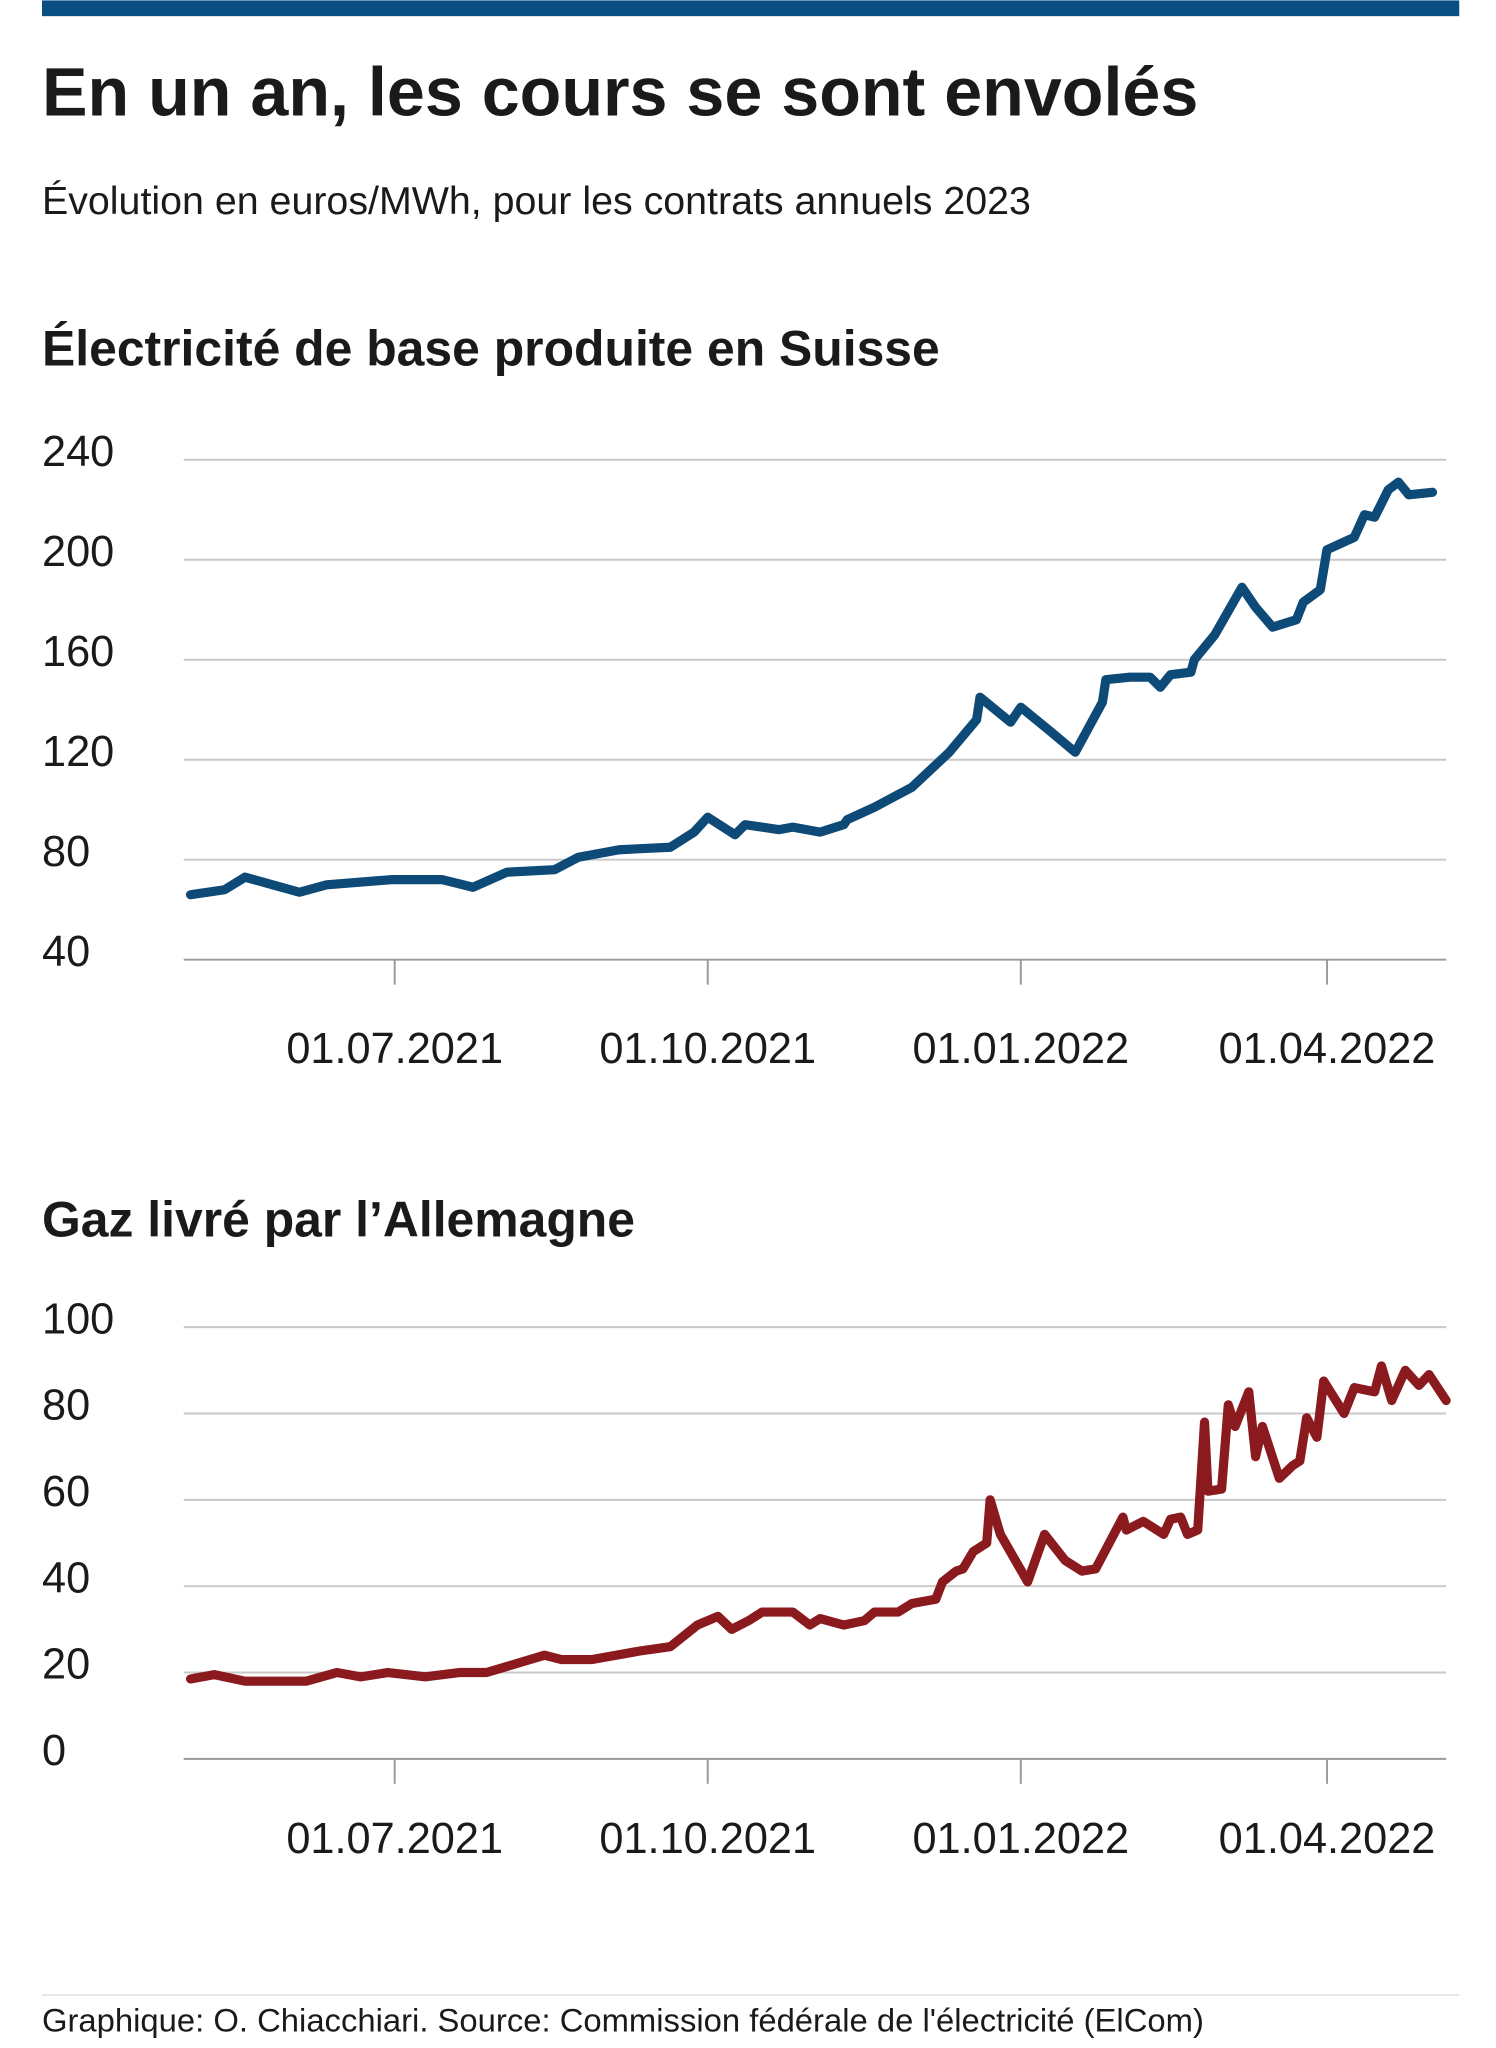 The image size is (1496, 2048). What do you see at coordinates (491, 348) in the screenshot?
I see `chart-title: Électricité de base produite en Suisse` at bounding box center [491, 348].